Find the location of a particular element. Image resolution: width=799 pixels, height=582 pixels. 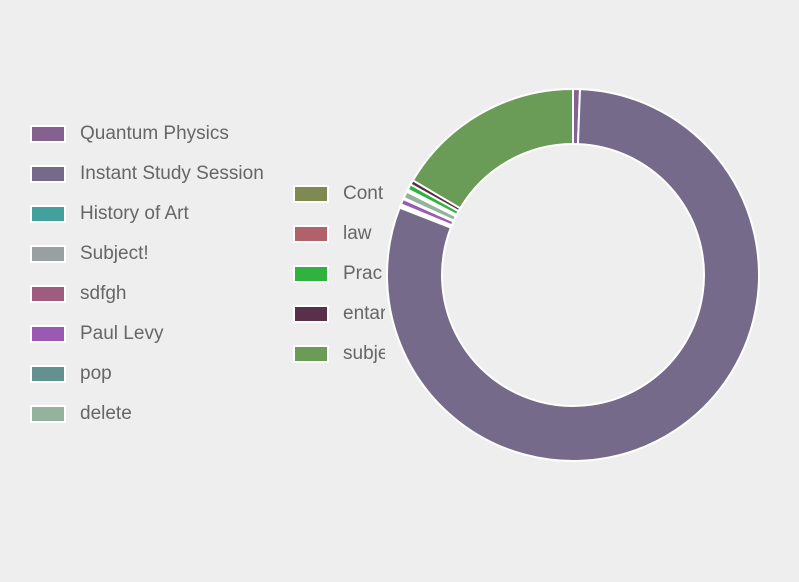

legend-label: Cont is located at coordinates (363, 193).